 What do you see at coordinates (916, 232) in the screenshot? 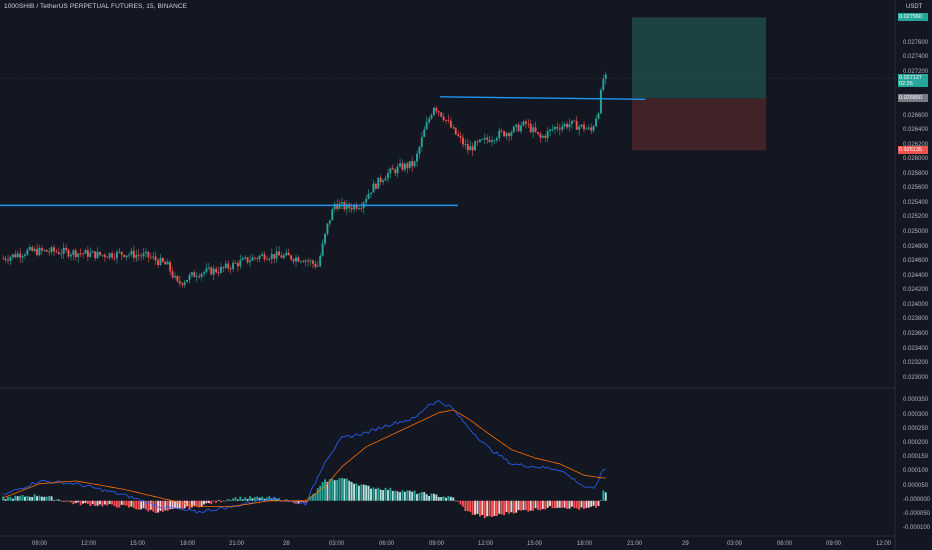
I see `price-tick: 0.025000` at bounding box center [916, 232].